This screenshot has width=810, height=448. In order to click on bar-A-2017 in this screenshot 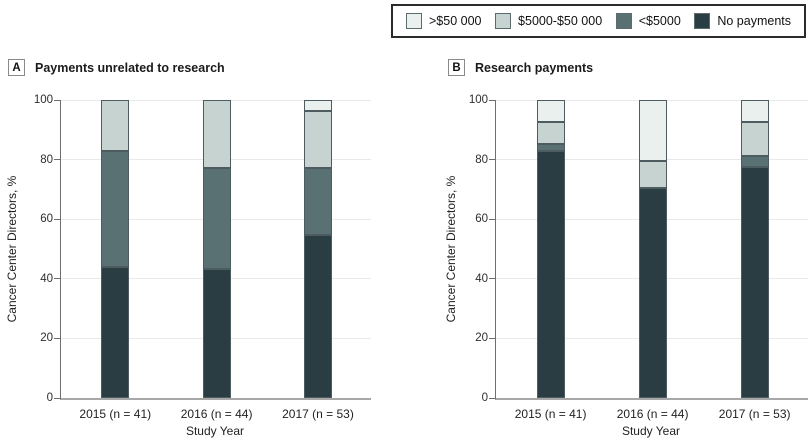, I will do `click(317, 249)`.